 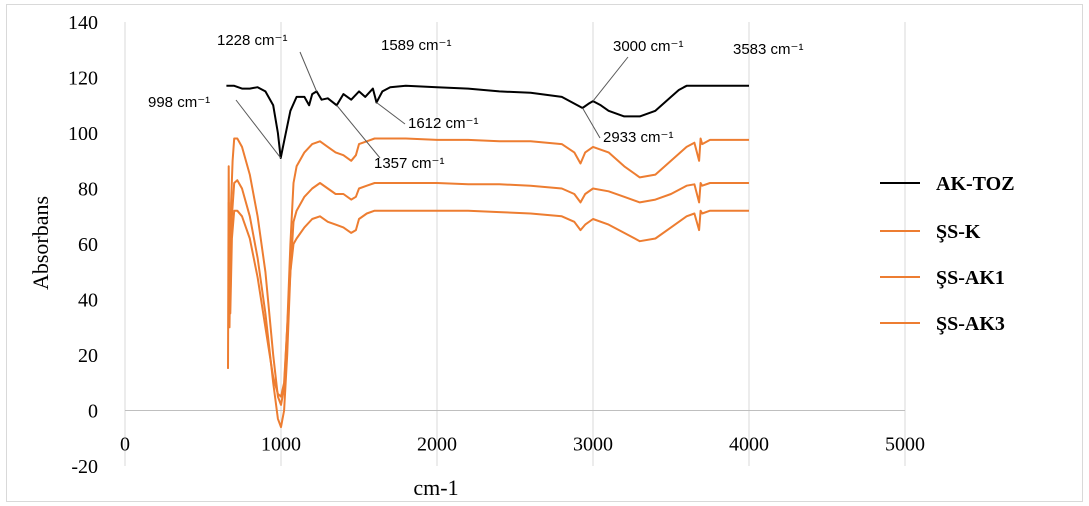 What do you see at coordinates (83, 23) in the screenshot?
I see `y-tick-label: 140` at bounding box center [83, 23].